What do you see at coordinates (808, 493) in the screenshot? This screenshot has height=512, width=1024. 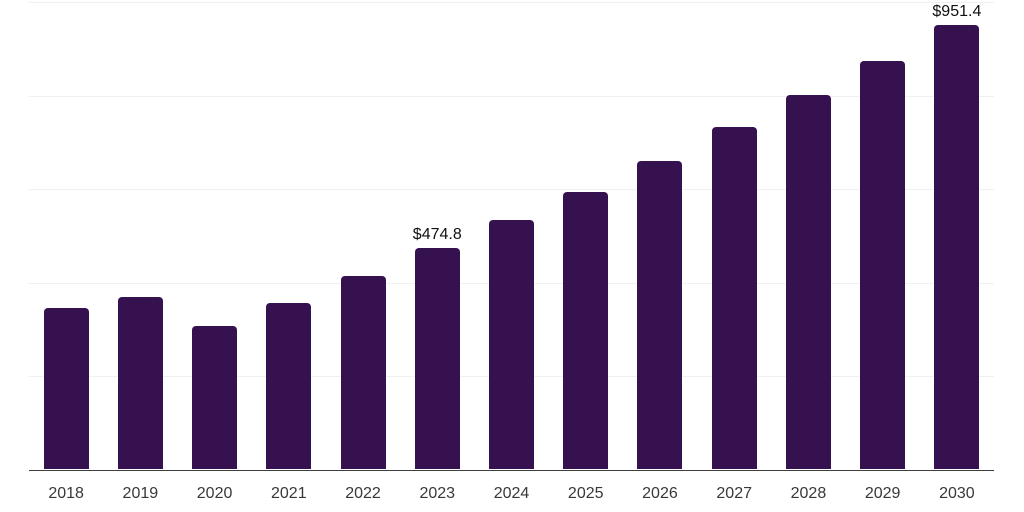 I see `x-tick-2028: 2028` at bounding box center [808, 493].